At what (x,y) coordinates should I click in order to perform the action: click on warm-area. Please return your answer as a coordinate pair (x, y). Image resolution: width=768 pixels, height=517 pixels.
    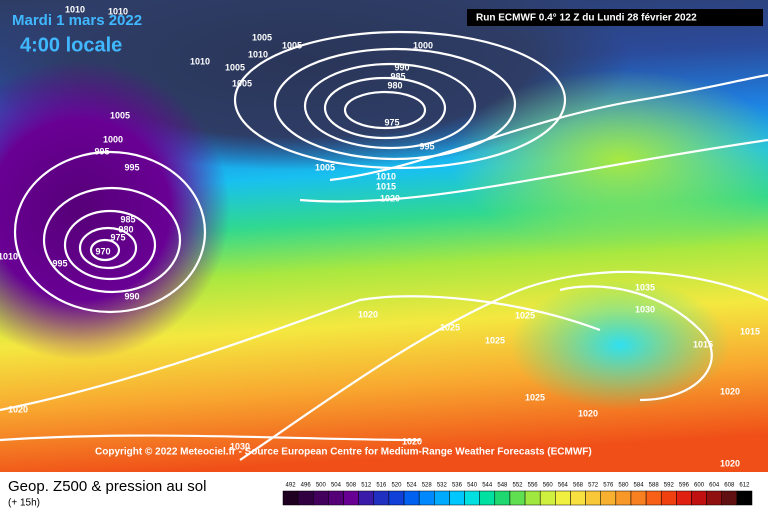
    Looking at the image, I should click on (609, 160).